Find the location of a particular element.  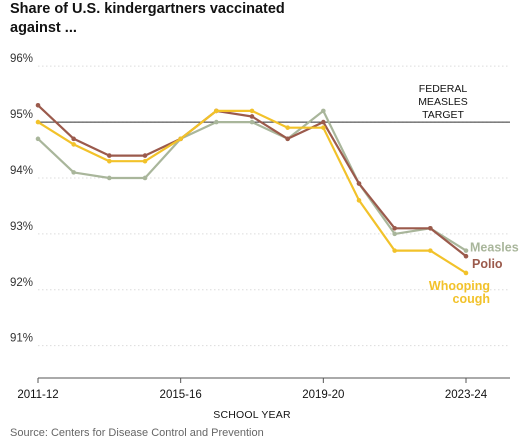

y-tick-label: 94% is located at coordinates (21, 171).